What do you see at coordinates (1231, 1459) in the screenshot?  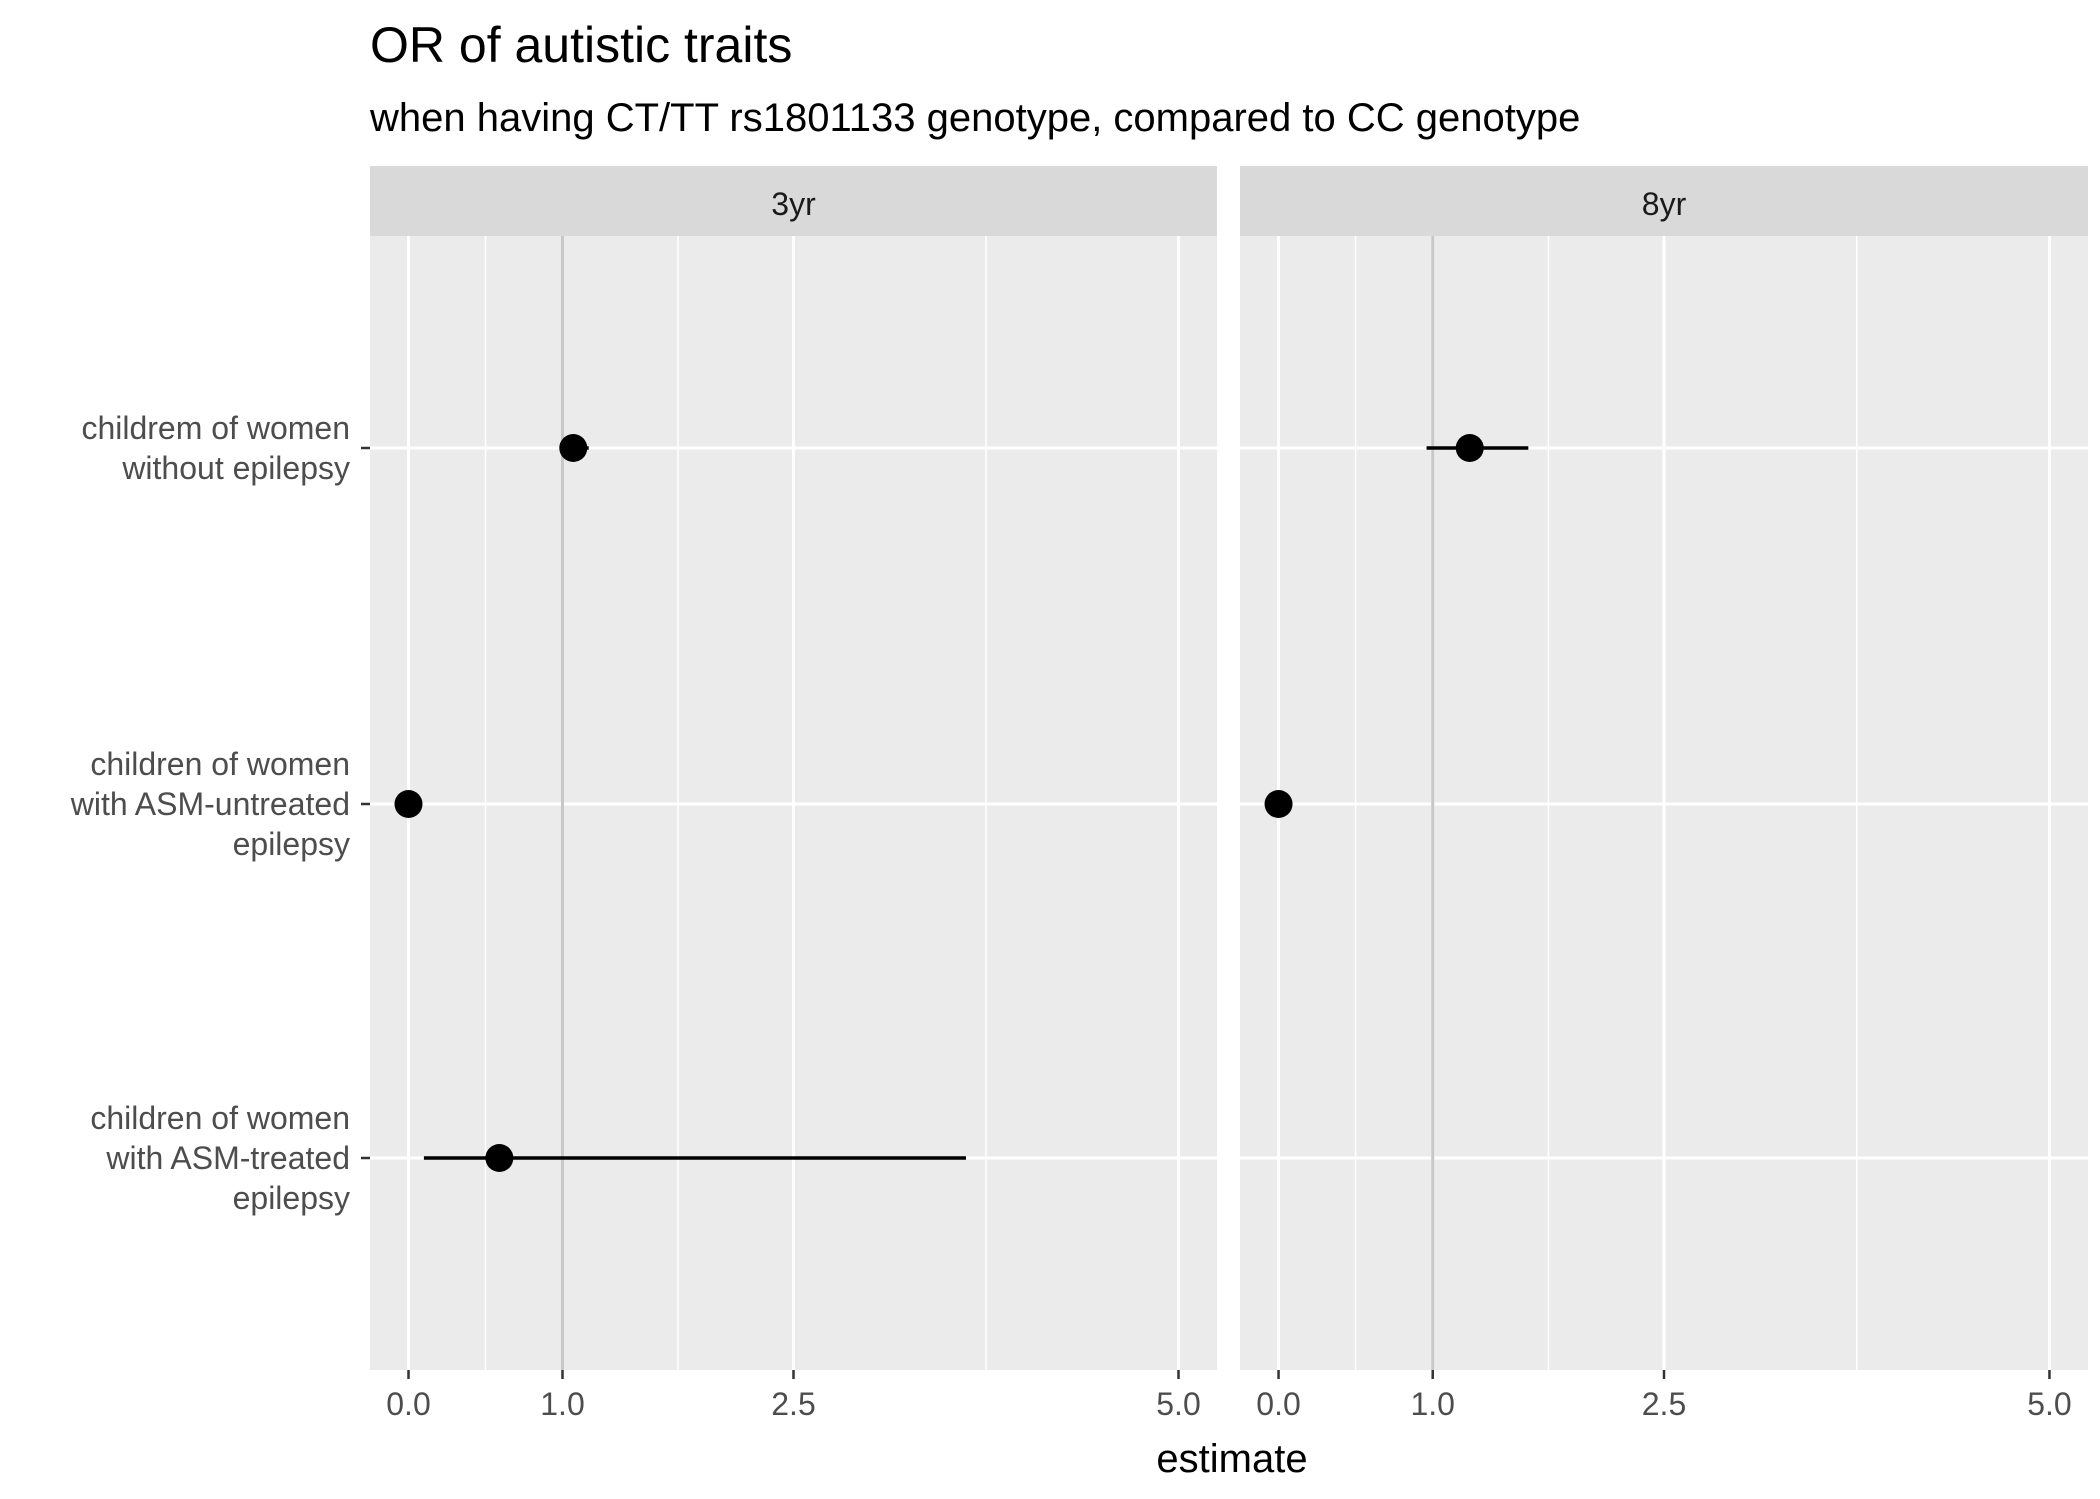 I see `x-axis-title: estimate` at bounding box center [1231, 1459].